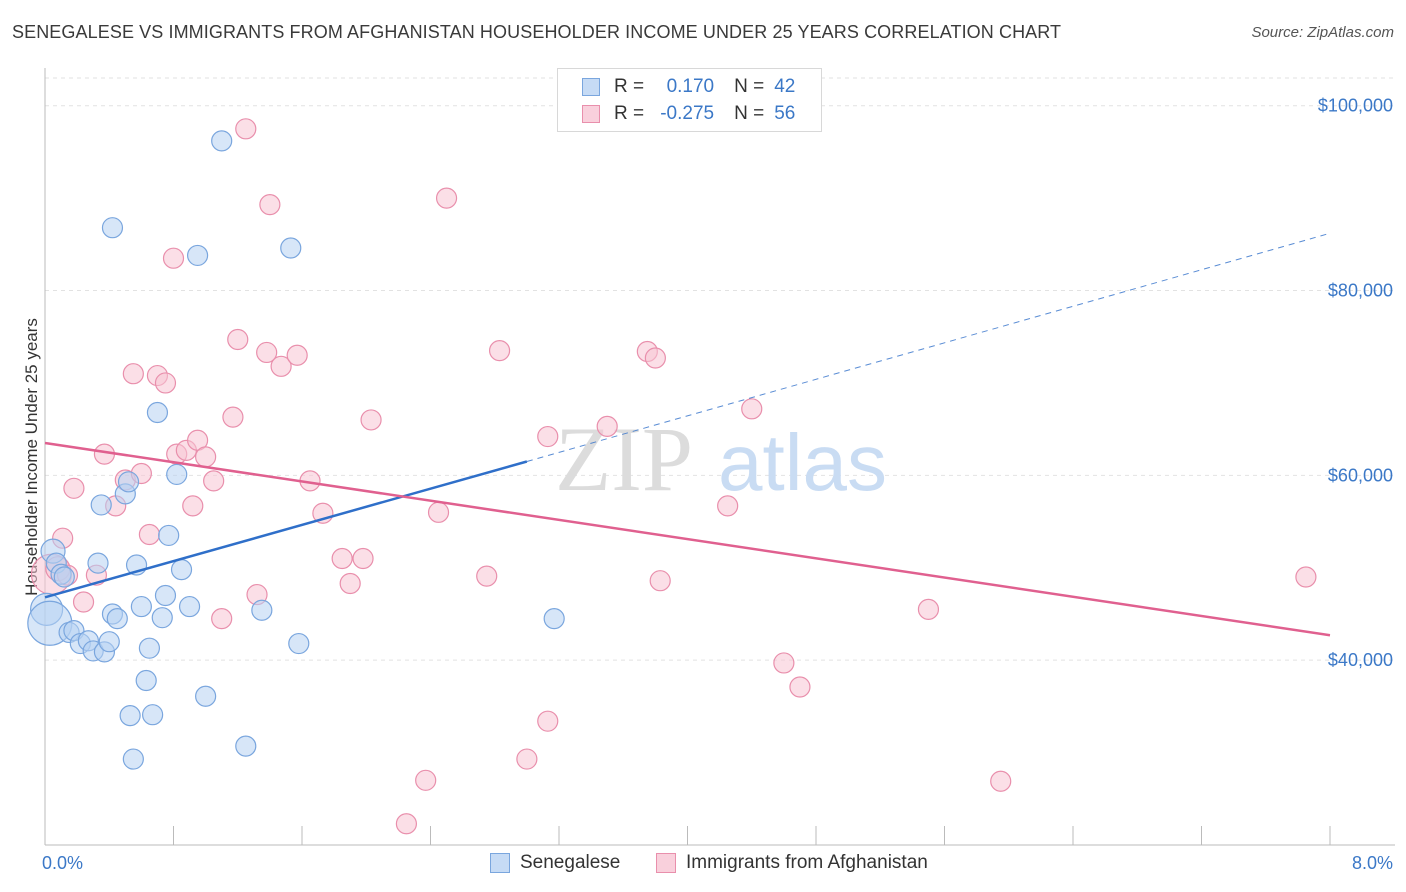 This screenshot has width=1406, height=892. I want to click on watermark: ZIP atlas, so click(721, 459).